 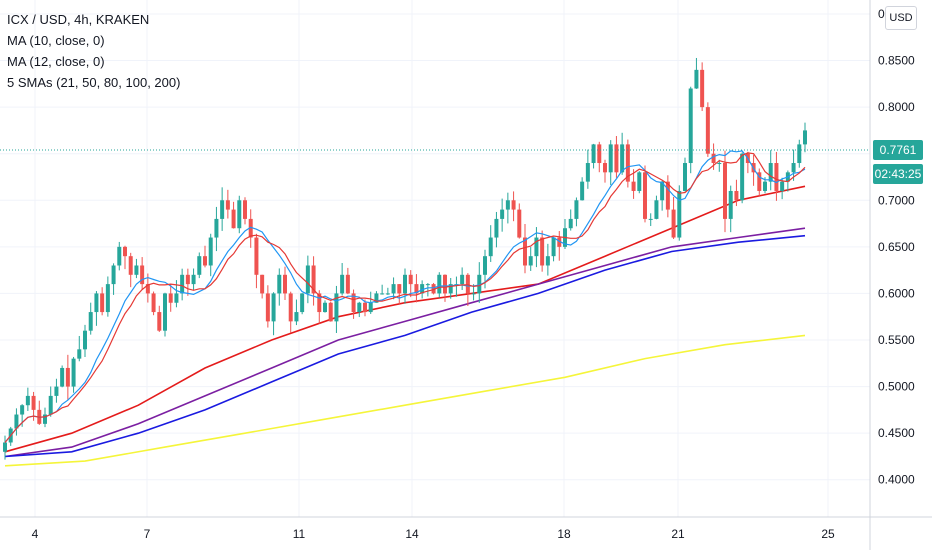 What do you see at coordinates (78, 19) in the screenshot?
I see `symbol-title: ICX / USD, 4h, KRAKEN` at bounding box center [78, 19].